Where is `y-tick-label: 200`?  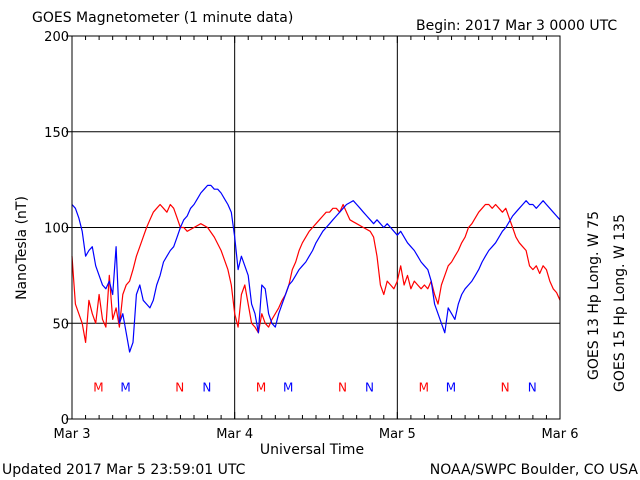
y-tick-label: 200 is located at coordinates (56, 37).